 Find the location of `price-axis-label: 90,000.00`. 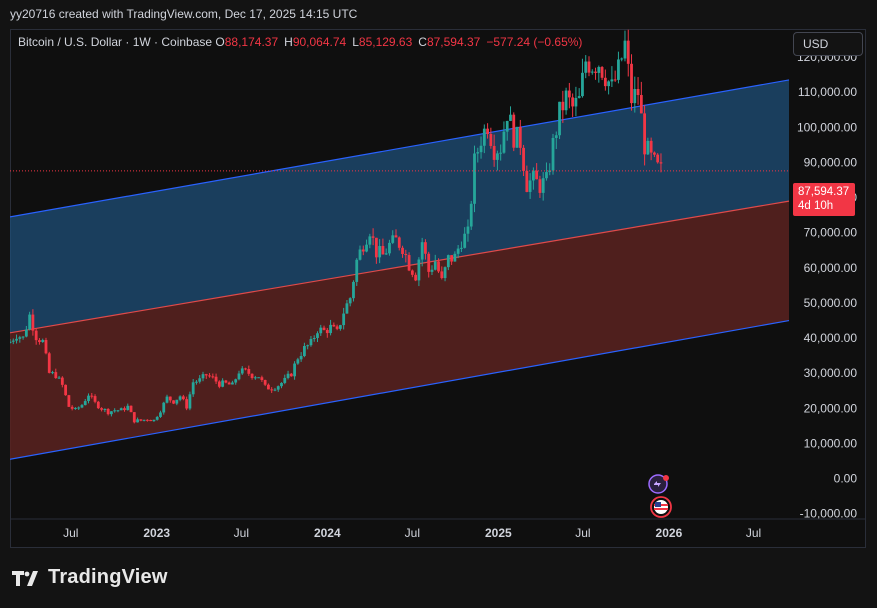

price-axis-label: 90,000.00 is located at coordinates (831, 162).